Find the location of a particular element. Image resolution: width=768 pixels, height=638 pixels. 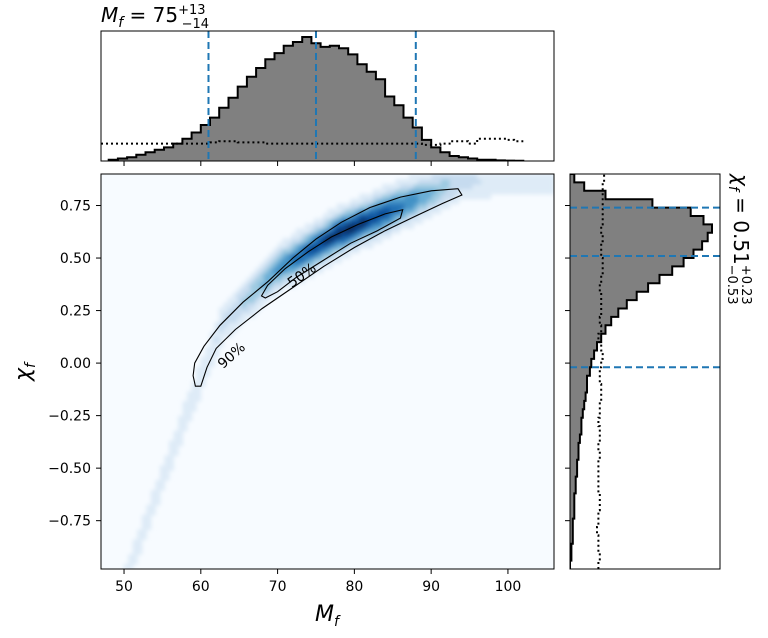

y-tick-label: 0.50 is located at coordinates (75, 259).